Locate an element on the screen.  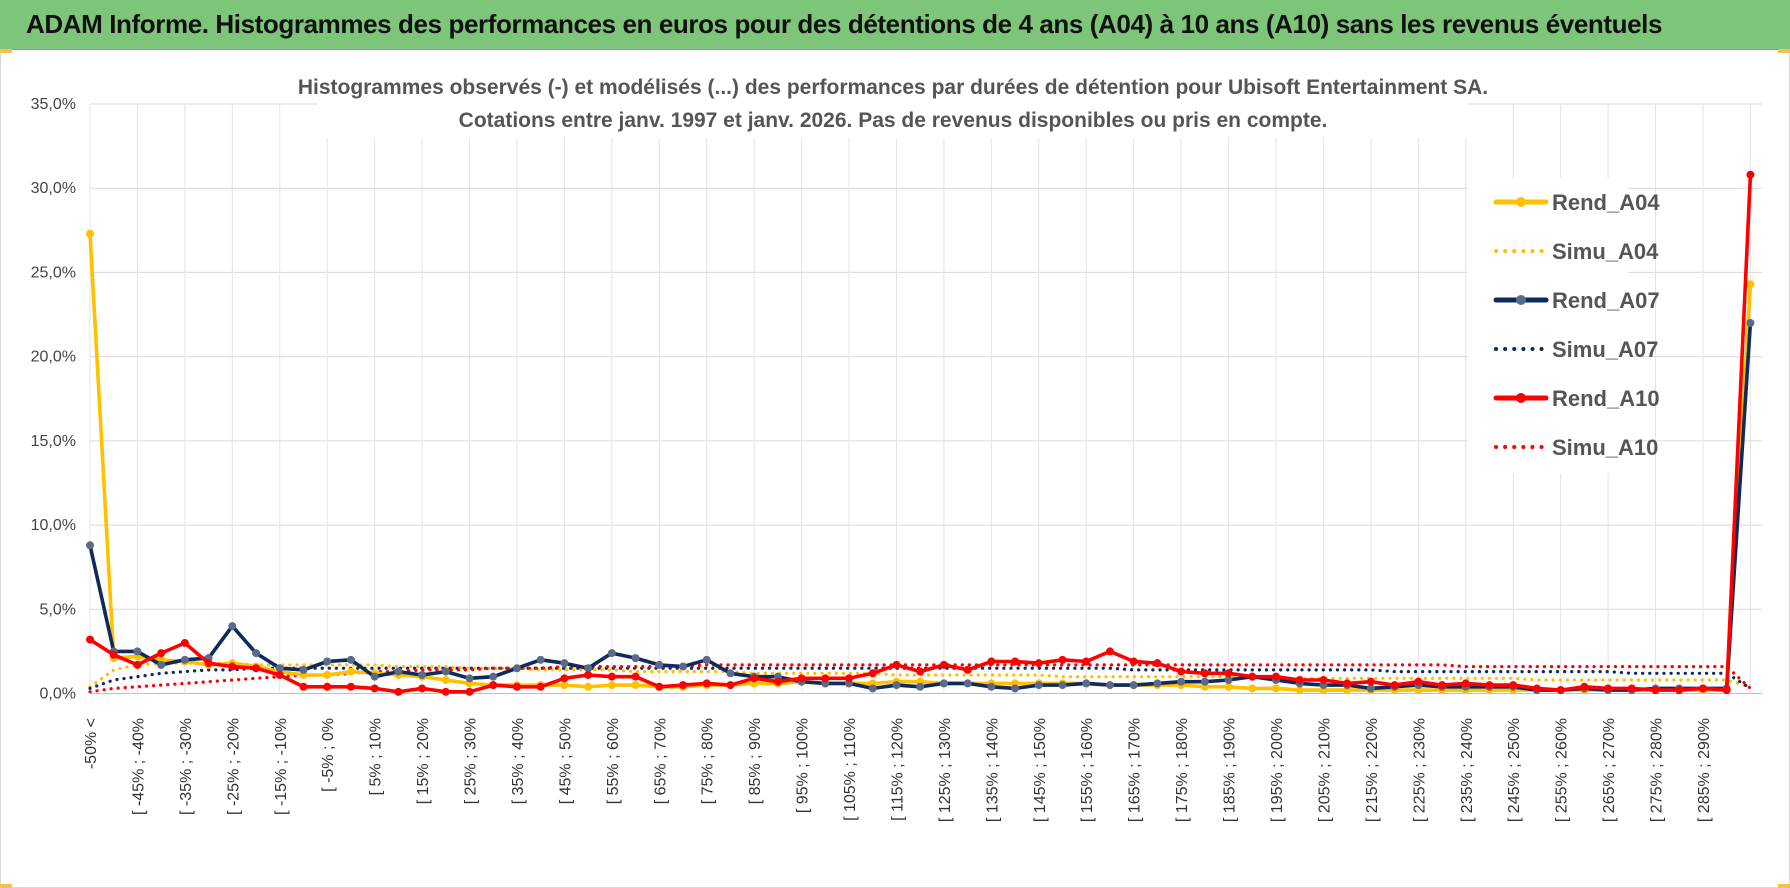
x-tick-label: [ -45% ; -40% is located at coordinates (138, 766).